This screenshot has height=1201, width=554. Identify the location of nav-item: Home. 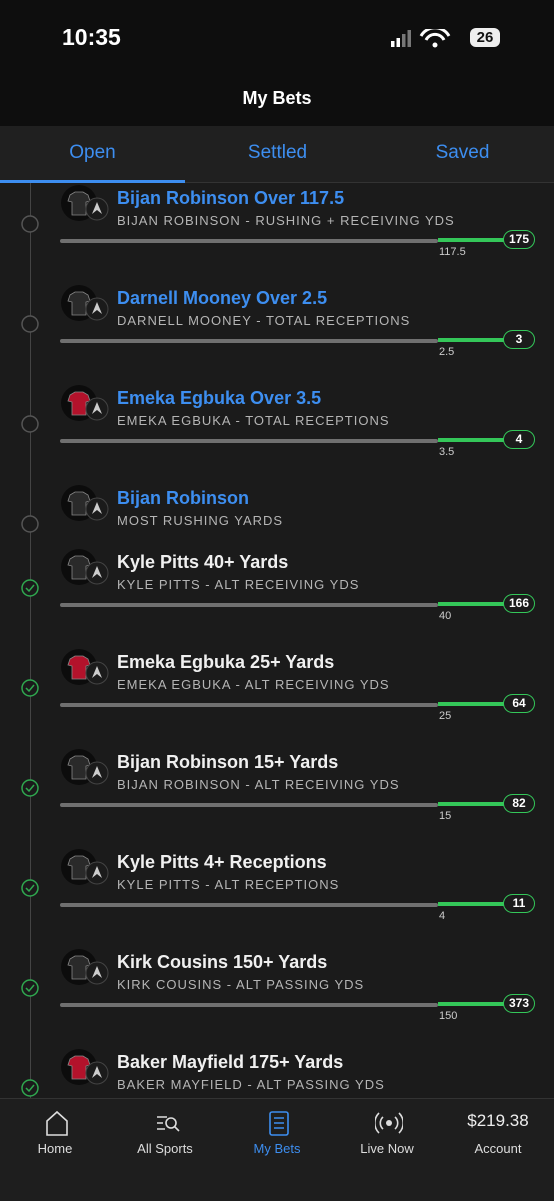
(55, 1134).